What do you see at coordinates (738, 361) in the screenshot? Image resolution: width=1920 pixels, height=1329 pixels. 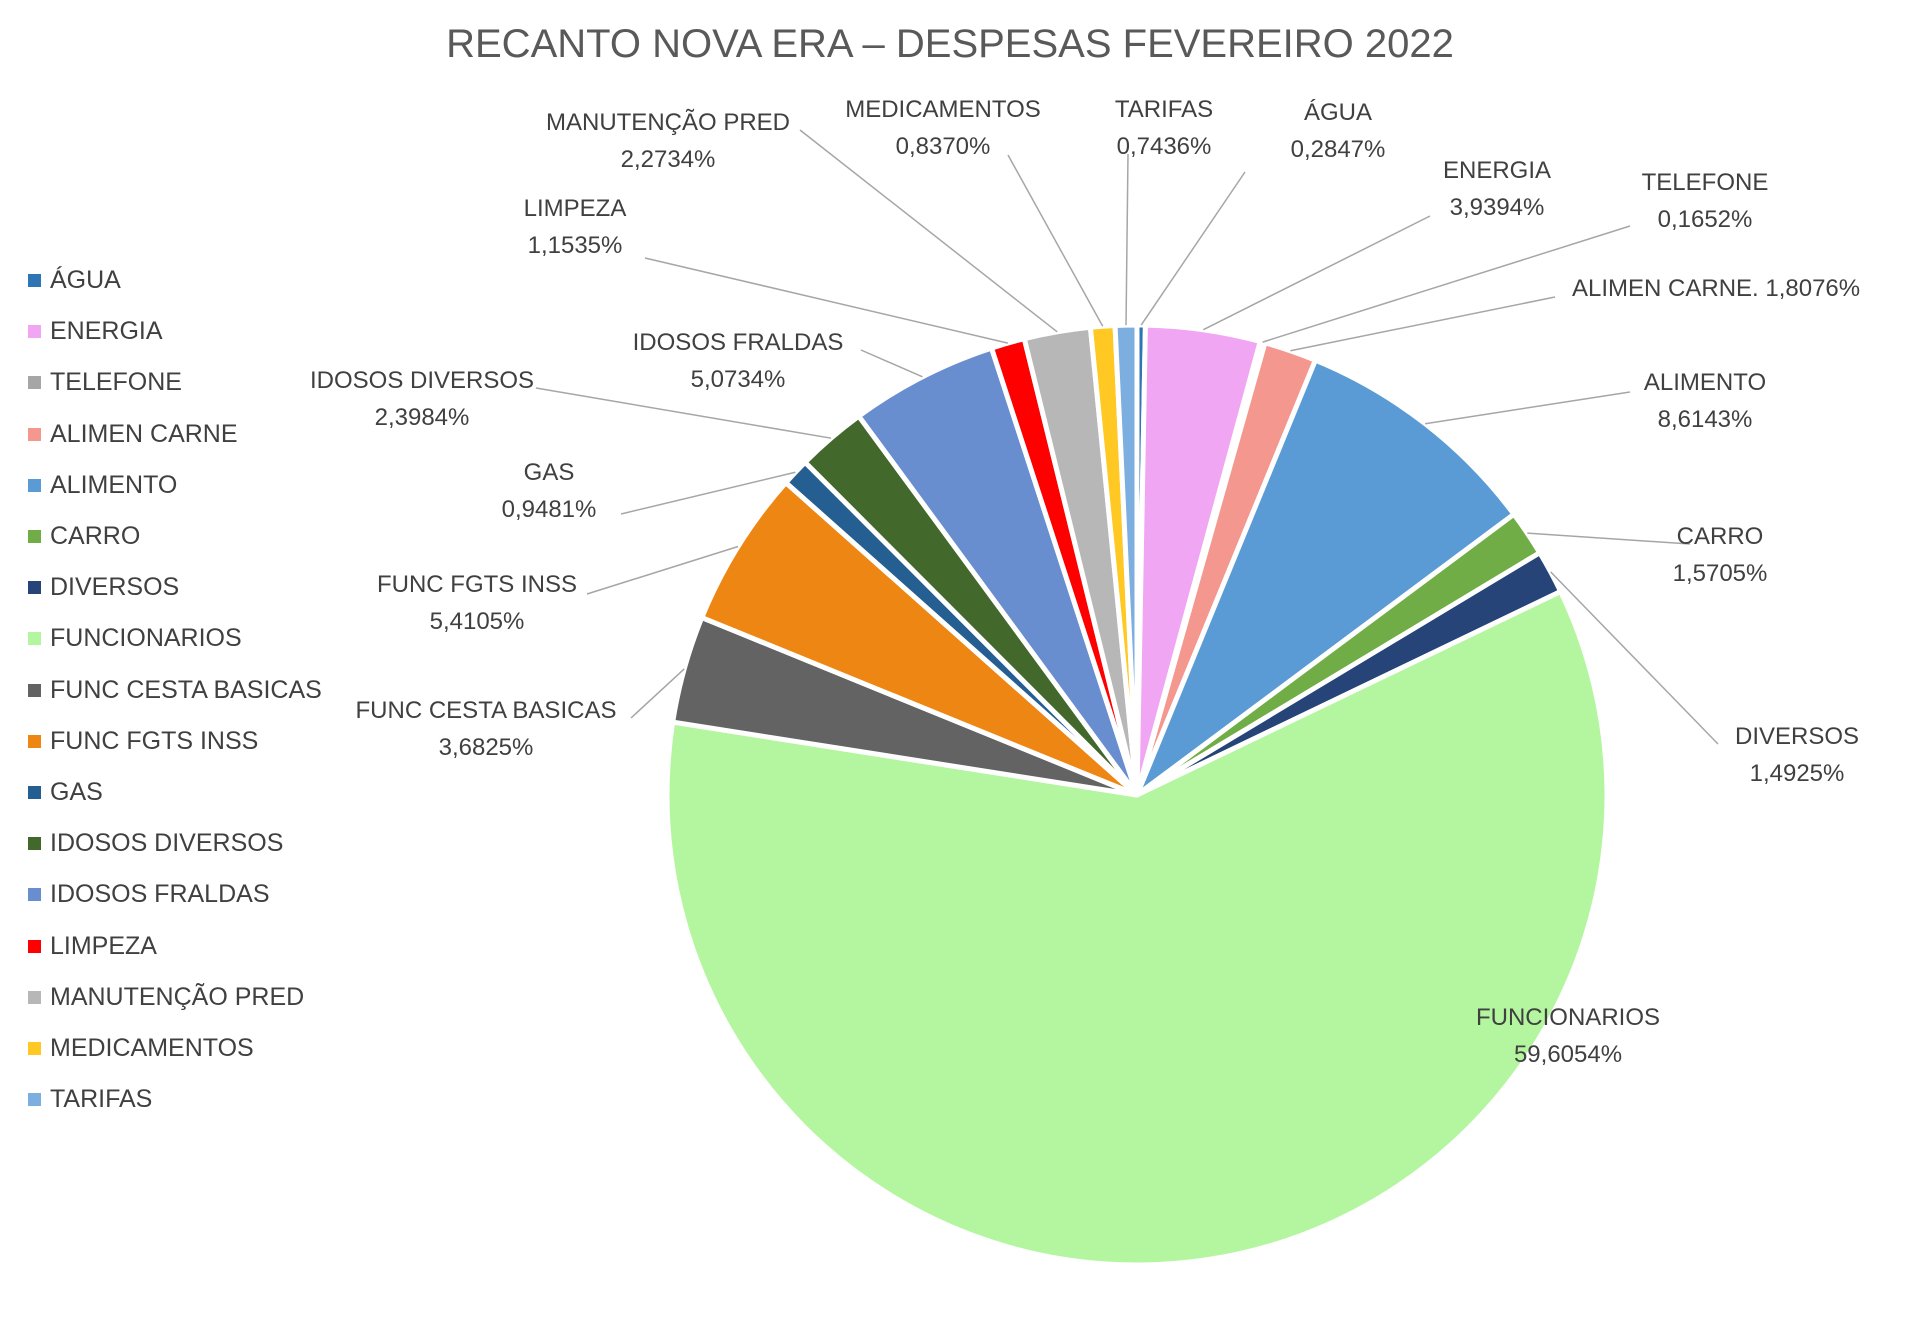 I see `data-label-idosos-fraldas: IDOSOS FRALDAS 5,0734%` at bounding box center [738, 361].